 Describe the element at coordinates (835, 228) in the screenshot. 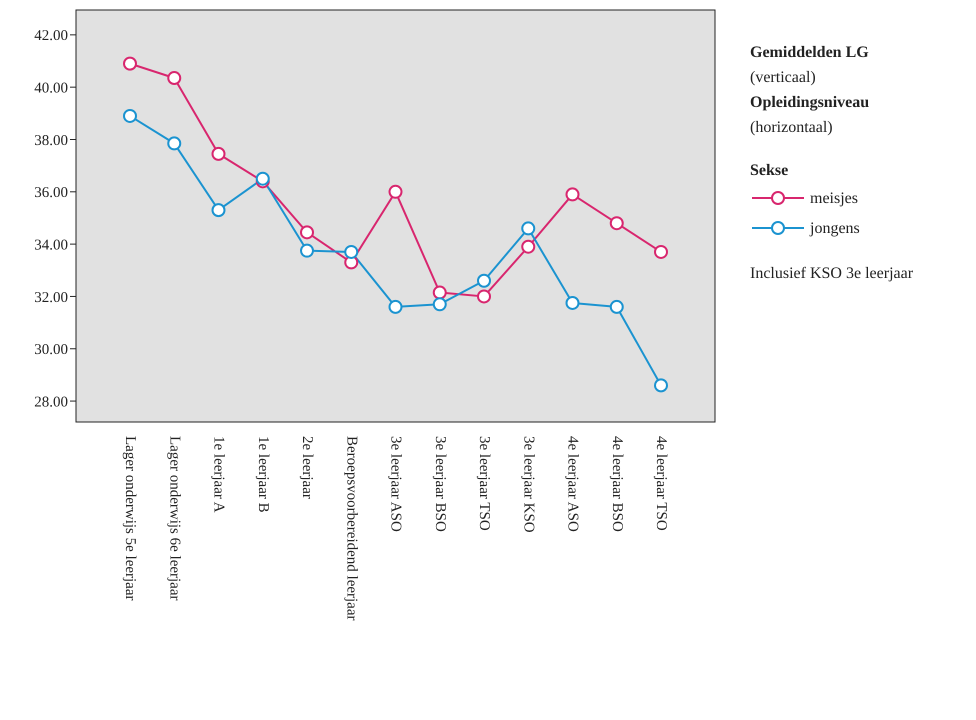

I see `legend-label: jongens` at that location.